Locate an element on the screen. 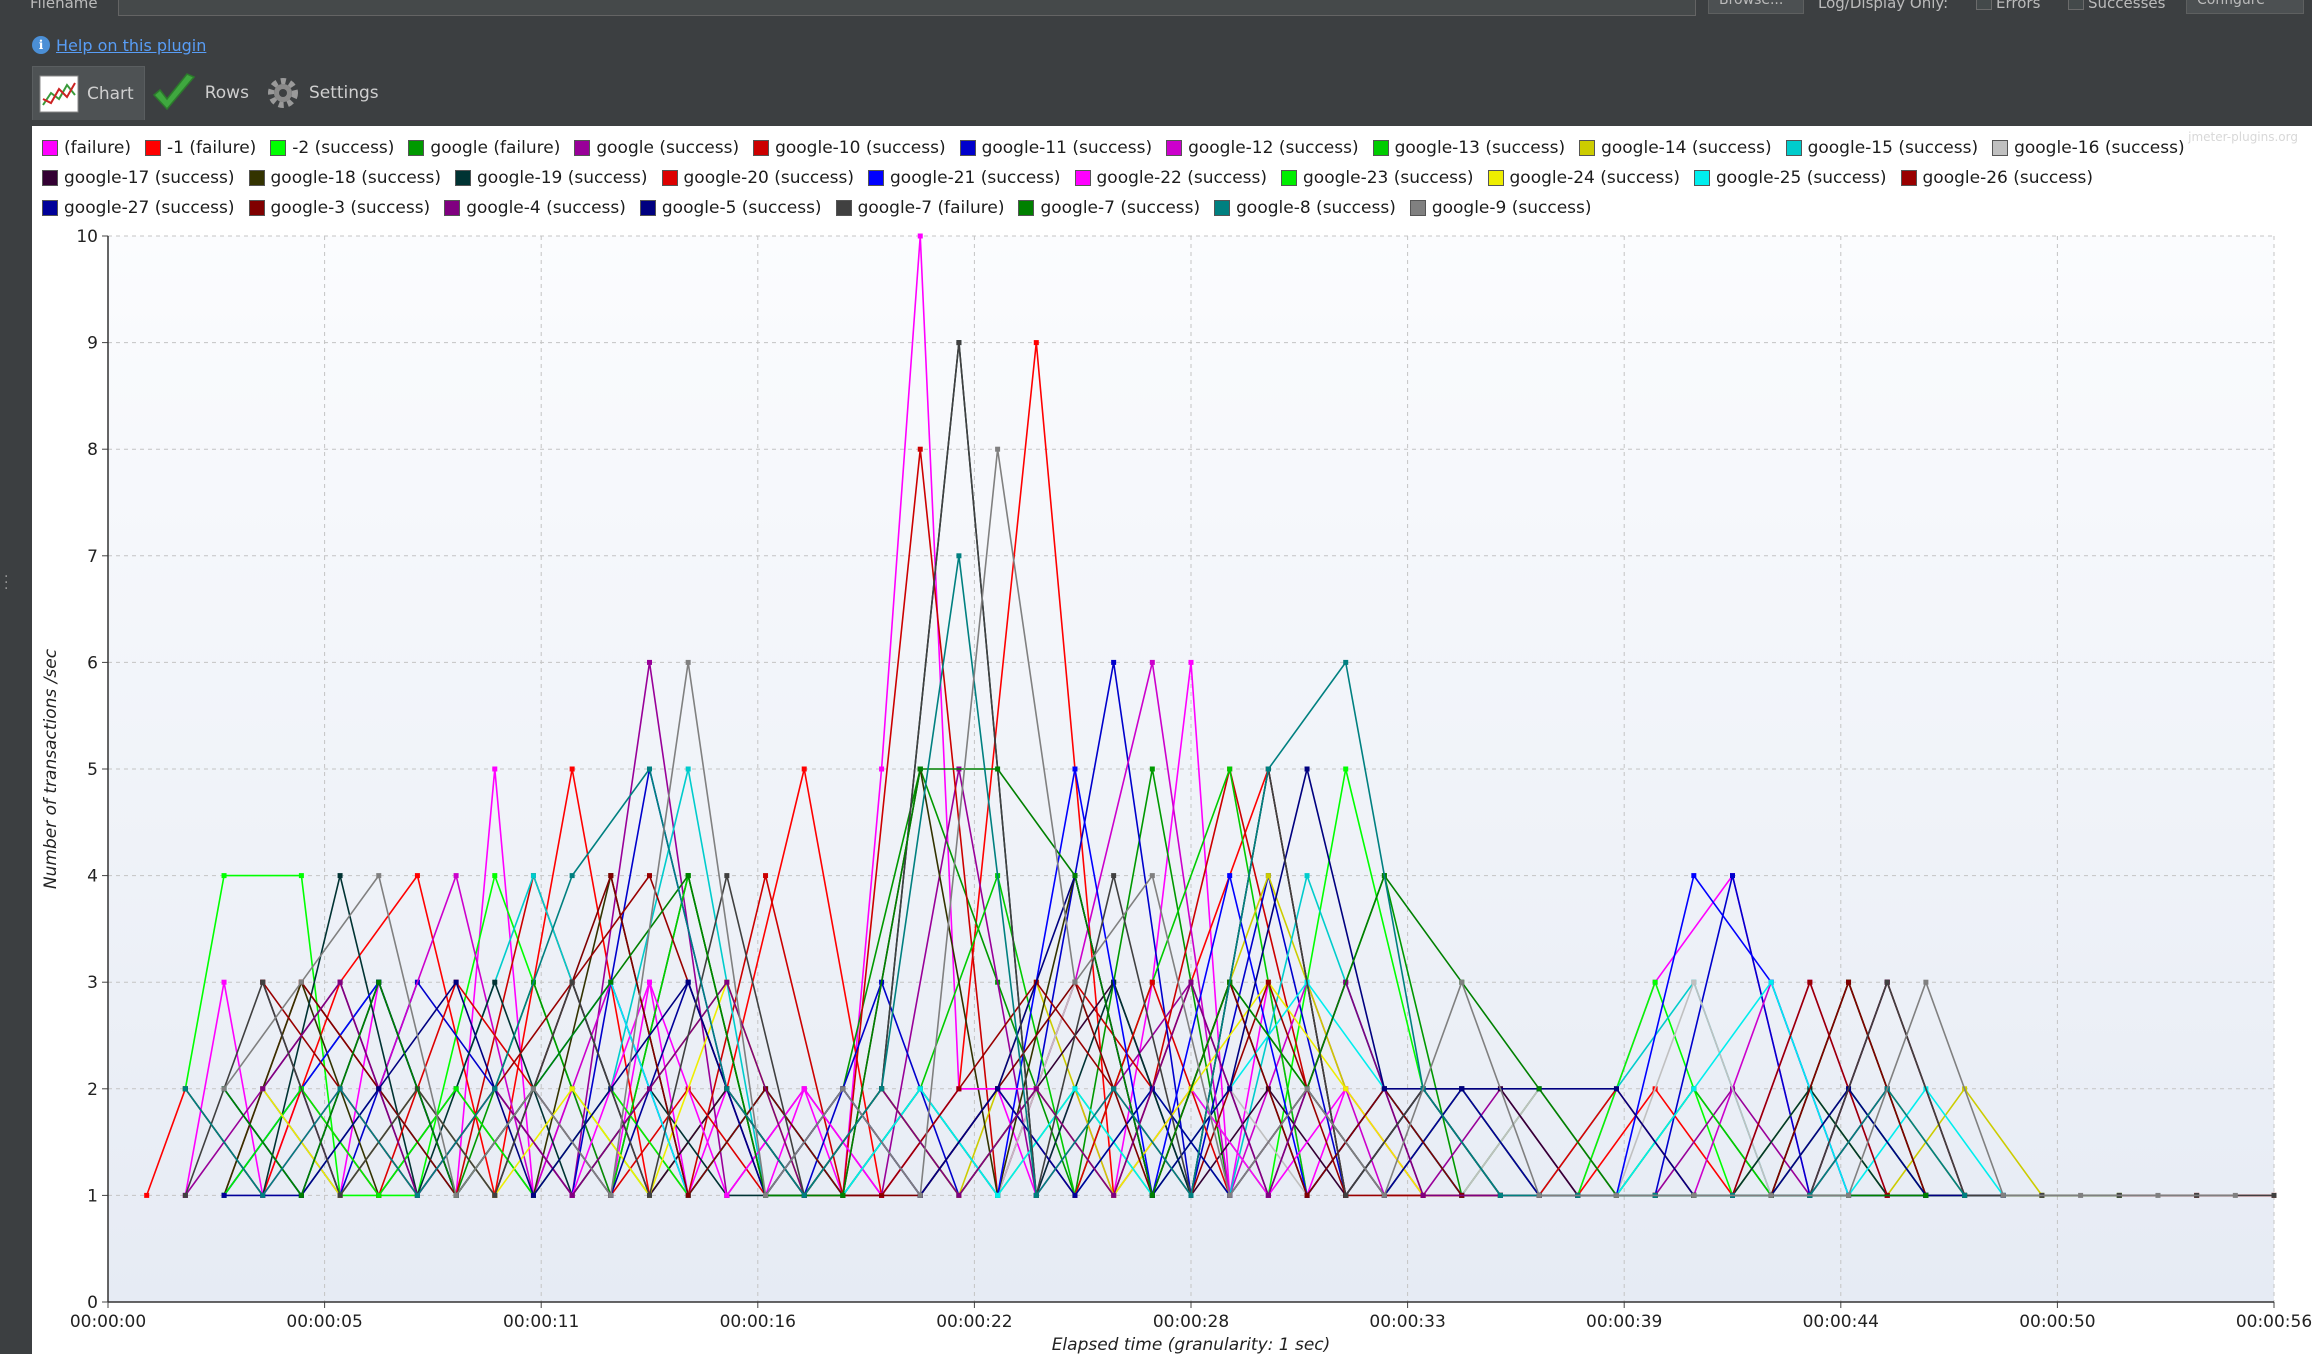  filename-field is located at coordinates (907, 8).